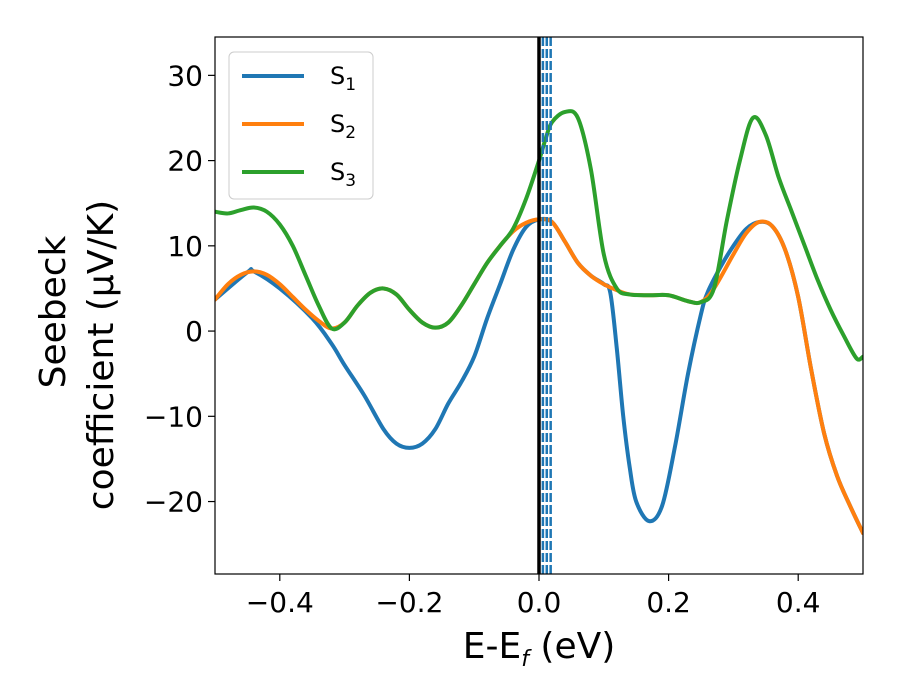 Image resolution: width=900 pixels, height=700 pixels. I want to click on legend-label-s1: S1, so click(343, 78).